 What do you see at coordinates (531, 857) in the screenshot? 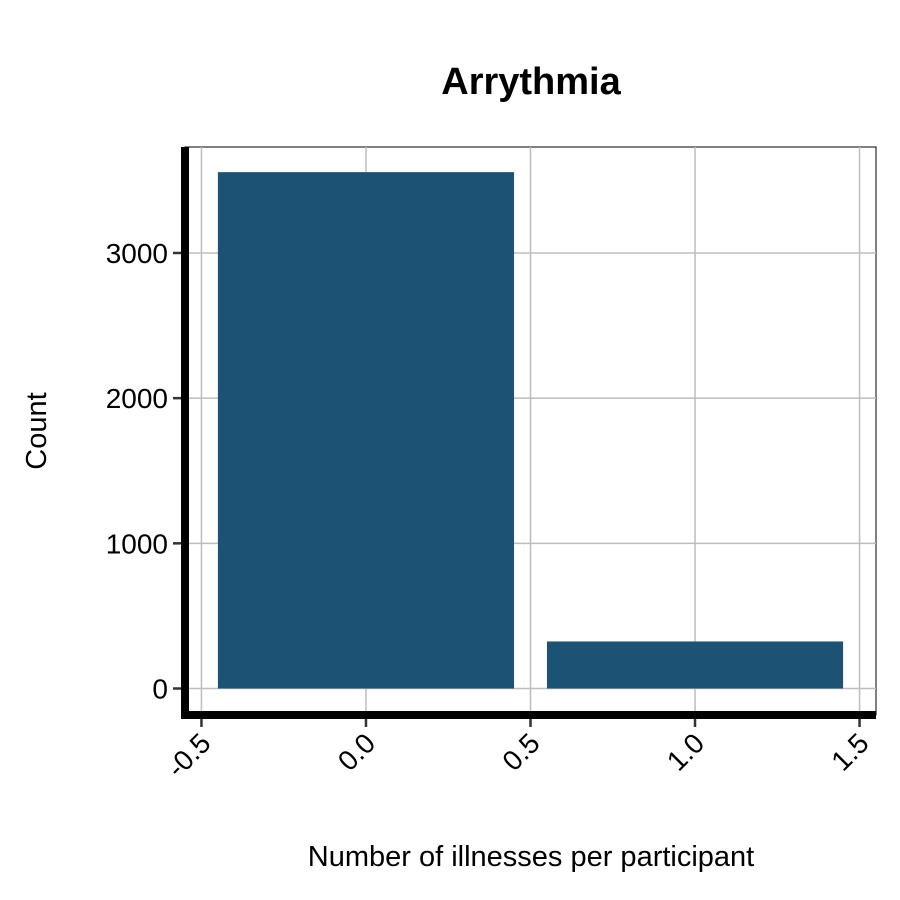
I see `x-axis-title: Number of illnesses per participant` at bounding box center [531, 857].